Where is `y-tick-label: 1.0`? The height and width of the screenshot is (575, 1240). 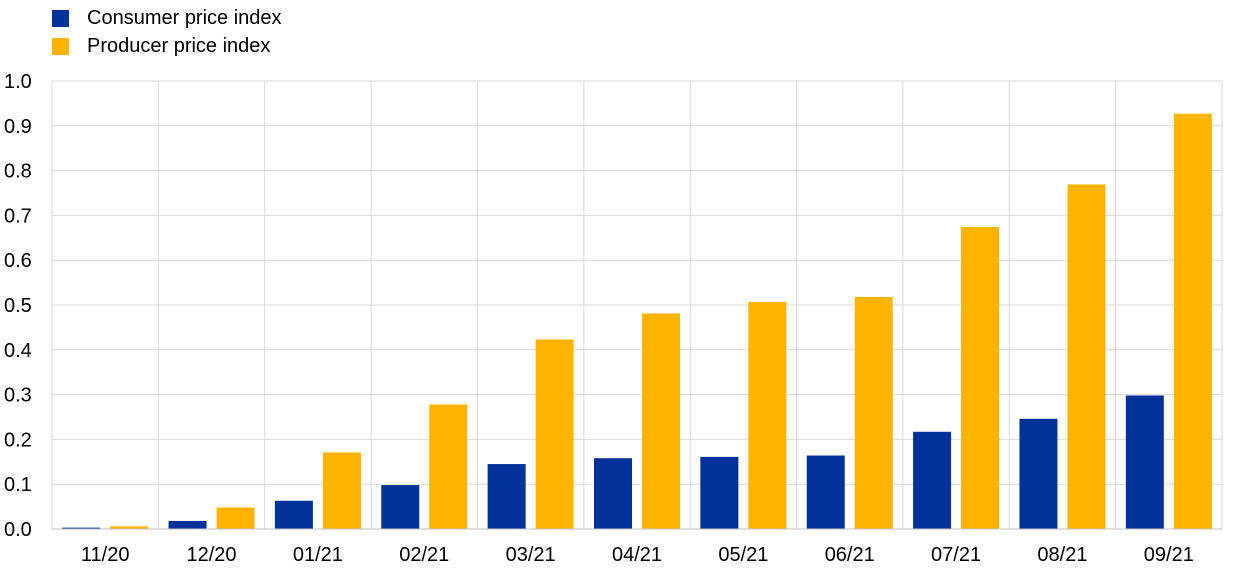
y-tick-label: 1.0 is located at coordinates (18, 82).